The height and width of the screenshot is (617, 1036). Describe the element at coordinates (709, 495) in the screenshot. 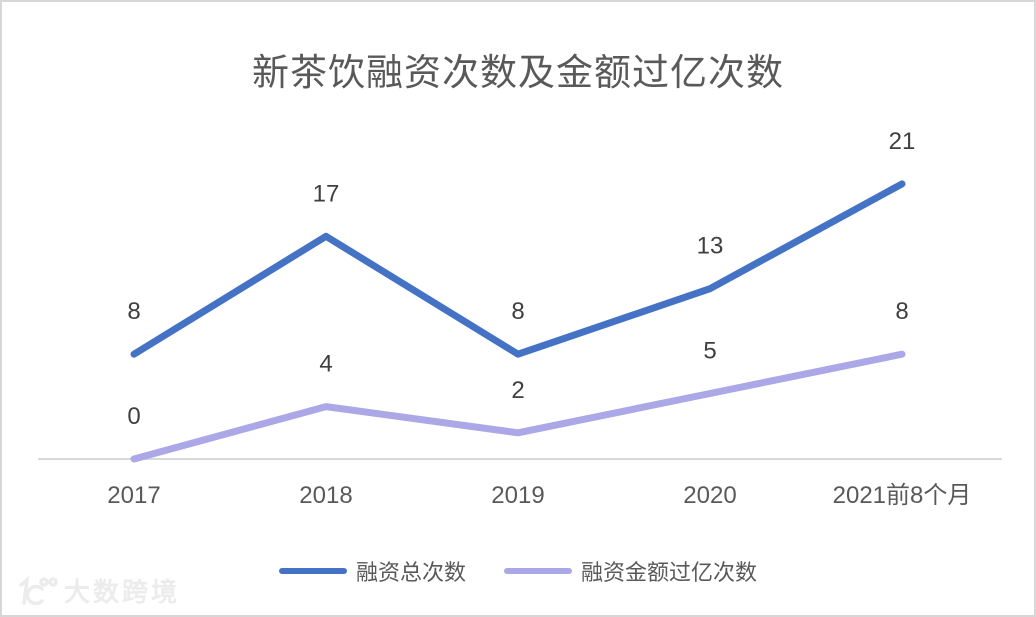

I see `x-tick-label: 2020` at that location.